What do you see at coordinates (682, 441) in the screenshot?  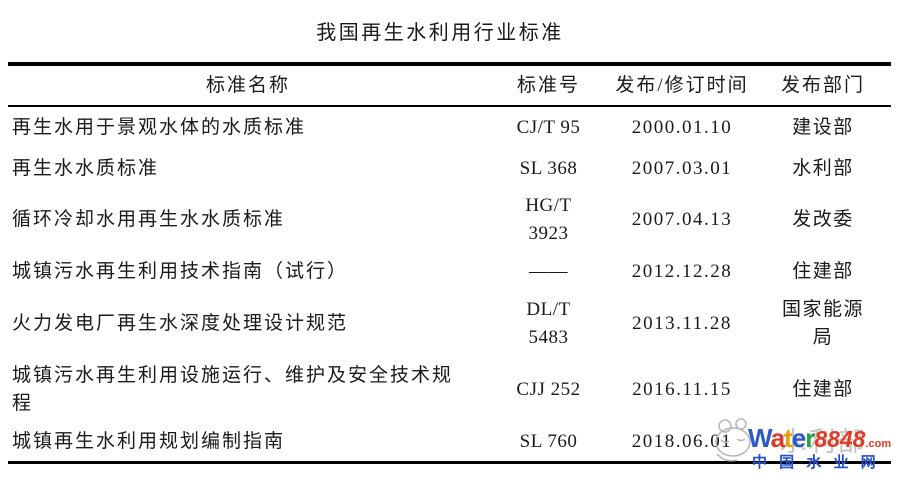 I see `cell-publish-date: 2018.06.01` at bounding box center [682, 441].